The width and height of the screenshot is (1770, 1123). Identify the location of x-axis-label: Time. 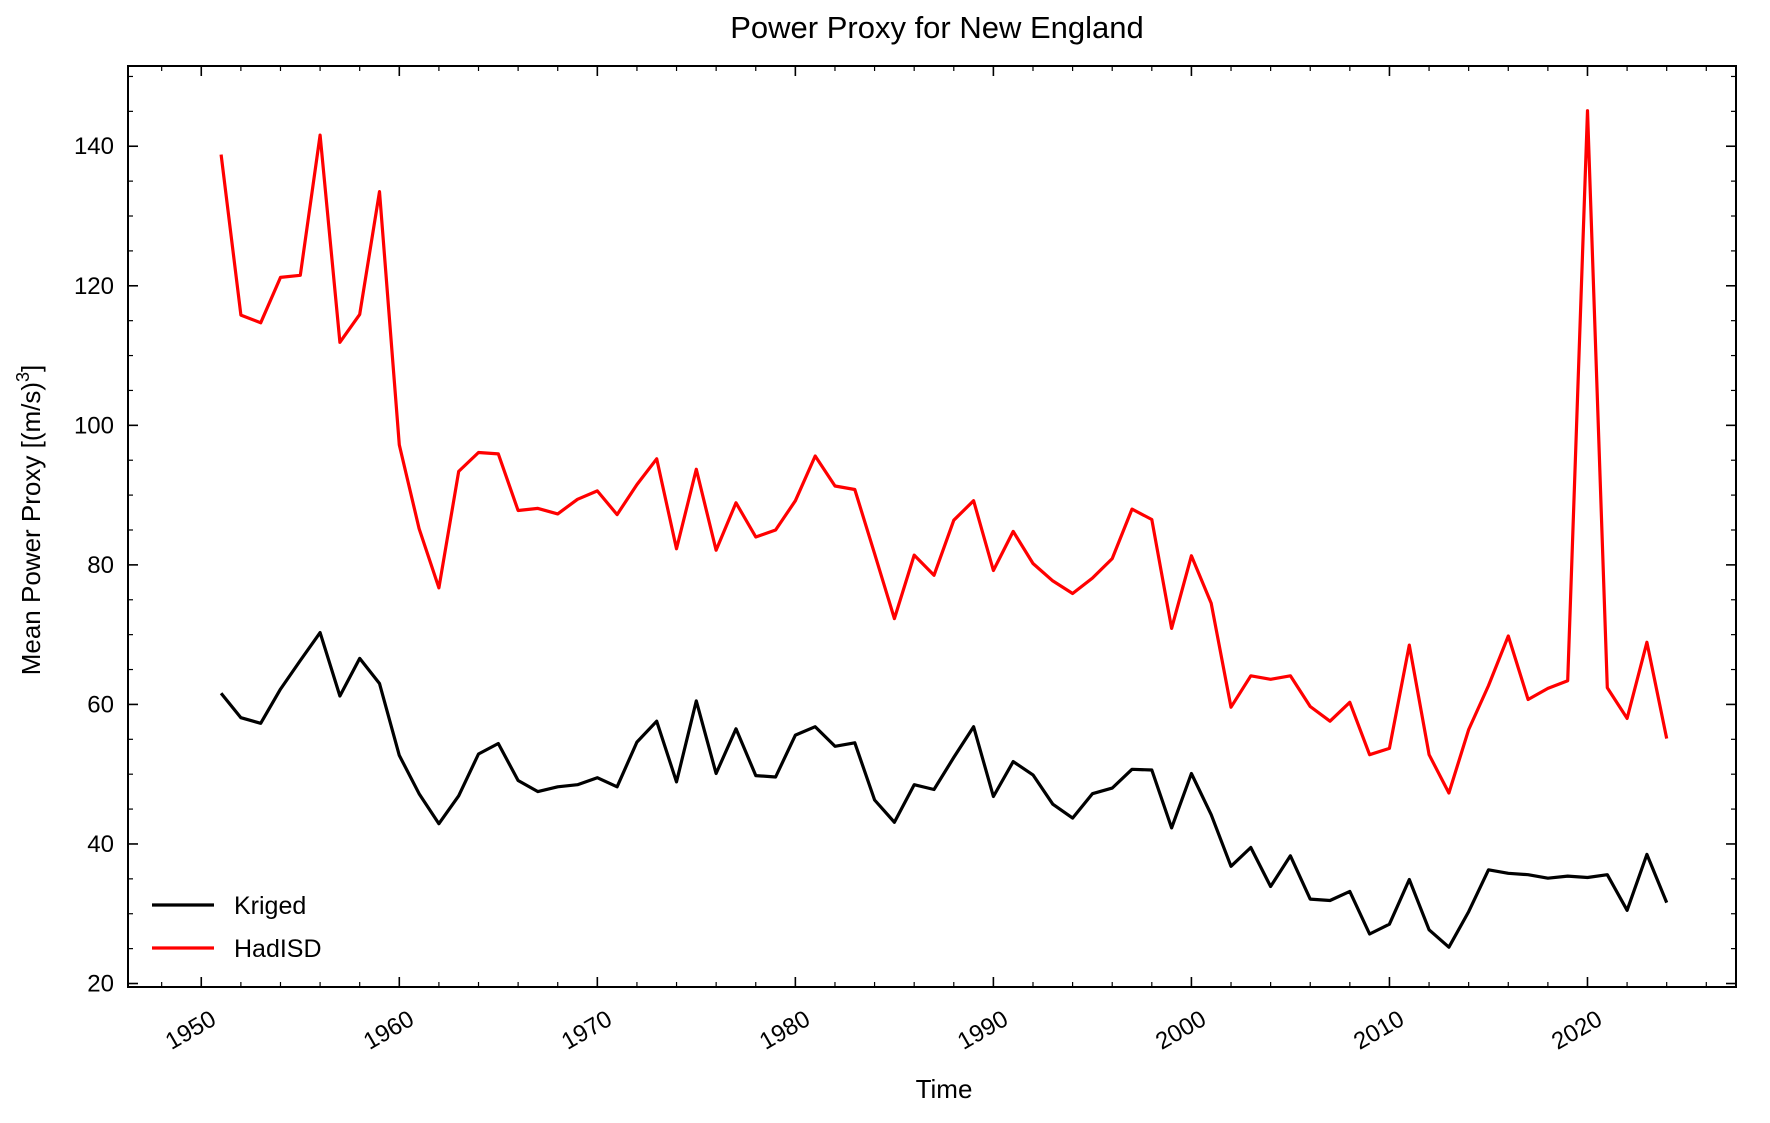
(944, 1089).